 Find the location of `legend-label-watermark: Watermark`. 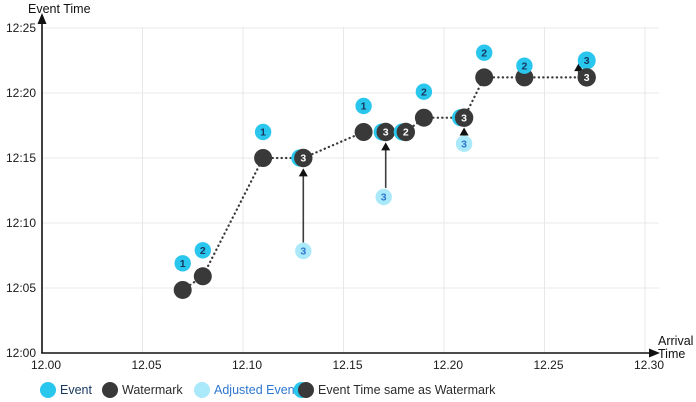

legend-label-watermark: Watermark is located at coordinates (152, 390).